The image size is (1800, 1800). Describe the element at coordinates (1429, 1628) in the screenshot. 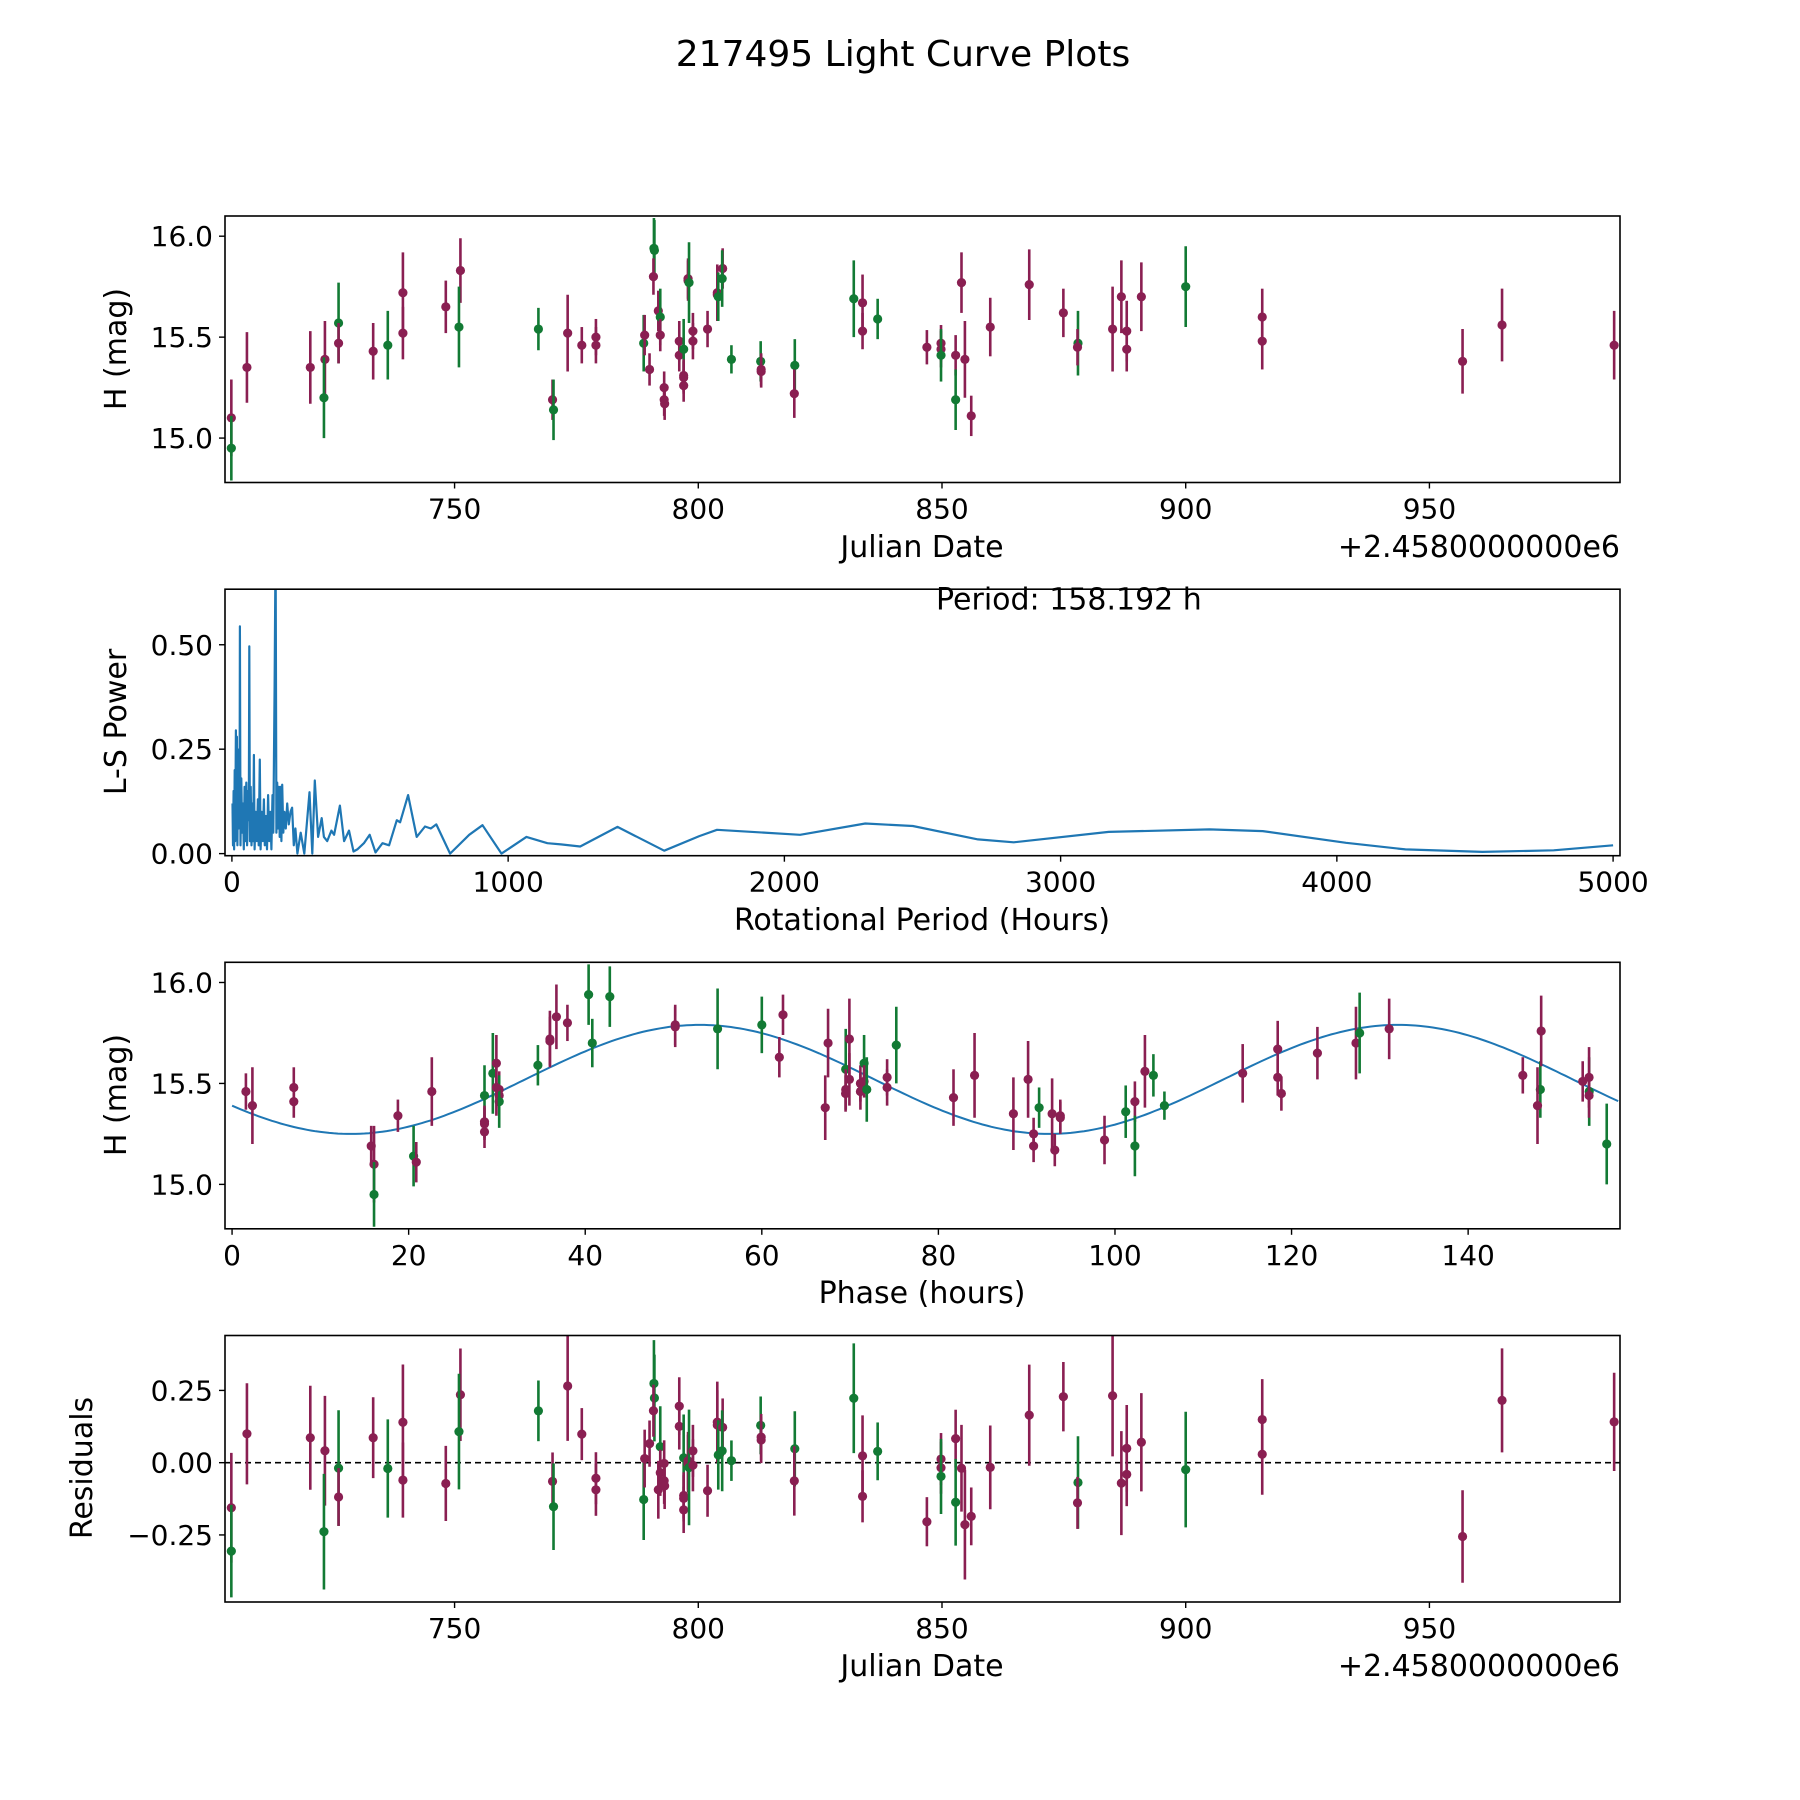

I see `x-tick-label: 950` at that location.